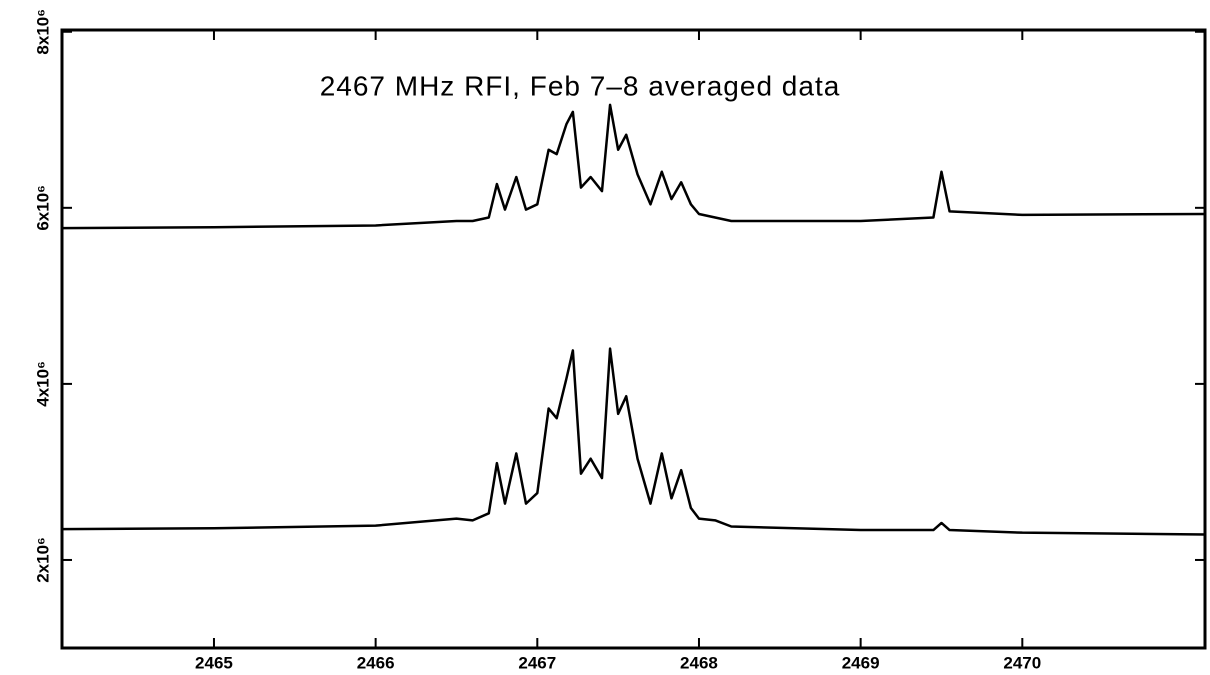  Describe the element at coordinates (537, 662) in the screenshot. I see `x-tick-label: 2467` at that location.